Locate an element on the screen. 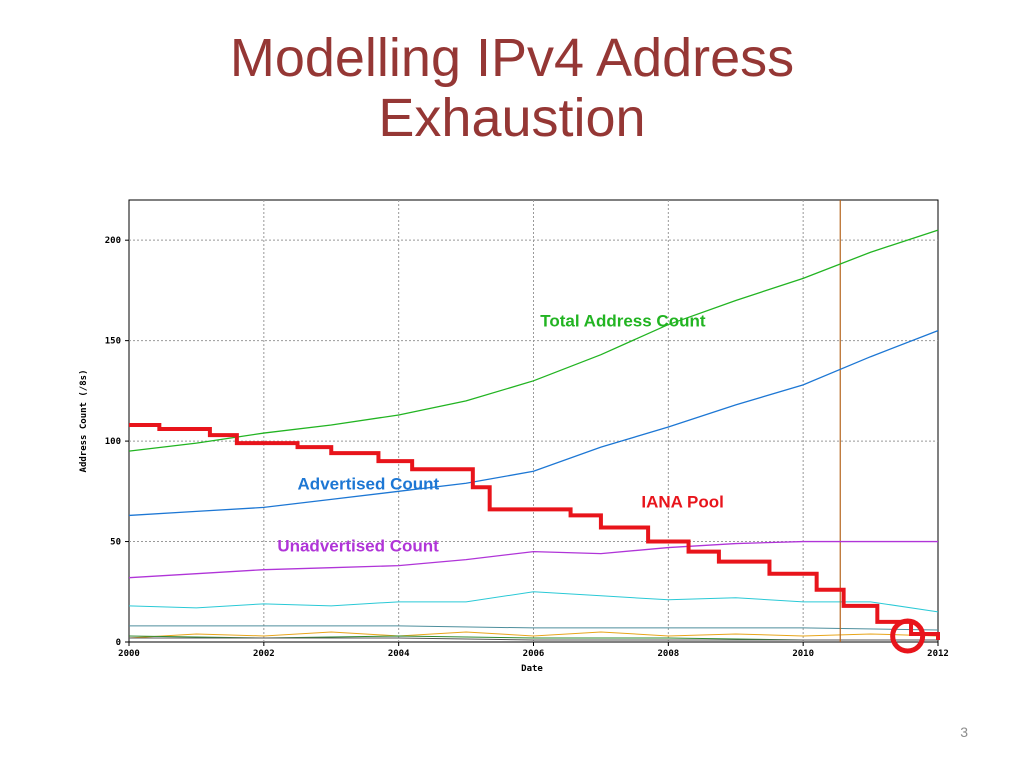 This screenshot has width=1024, height=768. x-tick-label: 2012 is located at coordinates (938, 654).